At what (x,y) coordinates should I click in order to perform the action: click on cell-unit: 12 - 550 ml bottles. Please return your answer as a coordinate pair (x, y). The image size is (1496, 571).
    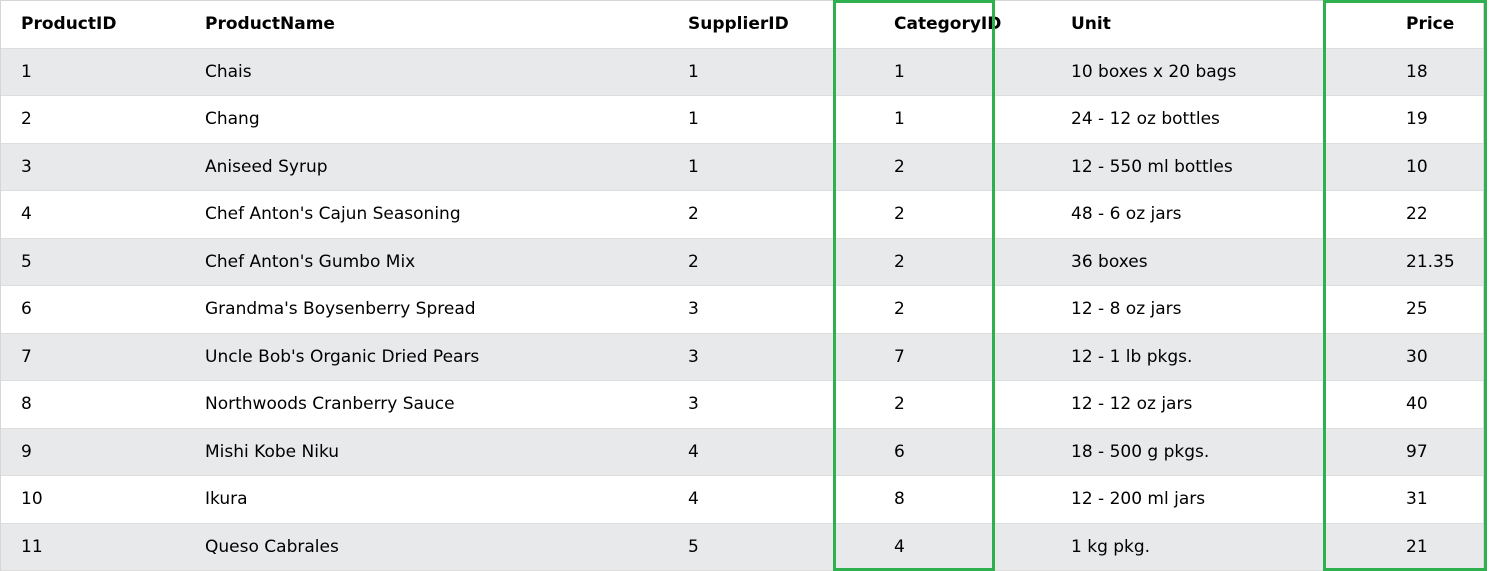
    Looking at the image, I should click on (1204, 167).